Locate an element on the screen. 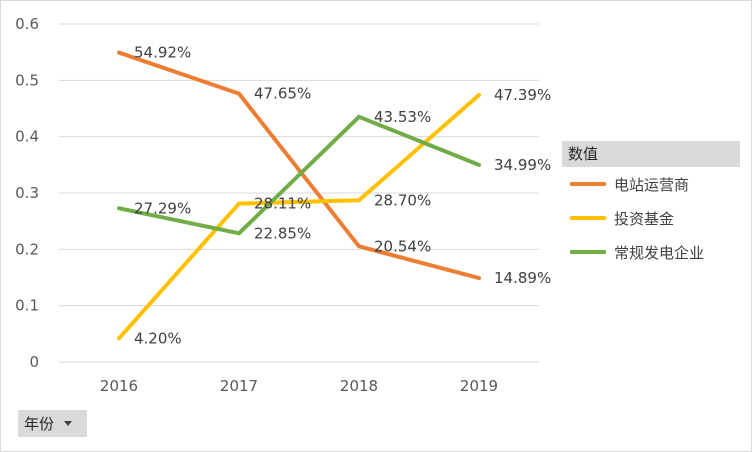 The width and height of the screenshot is (752, 452). dropdown-arrow-icon is located at coordinates (68, 423).